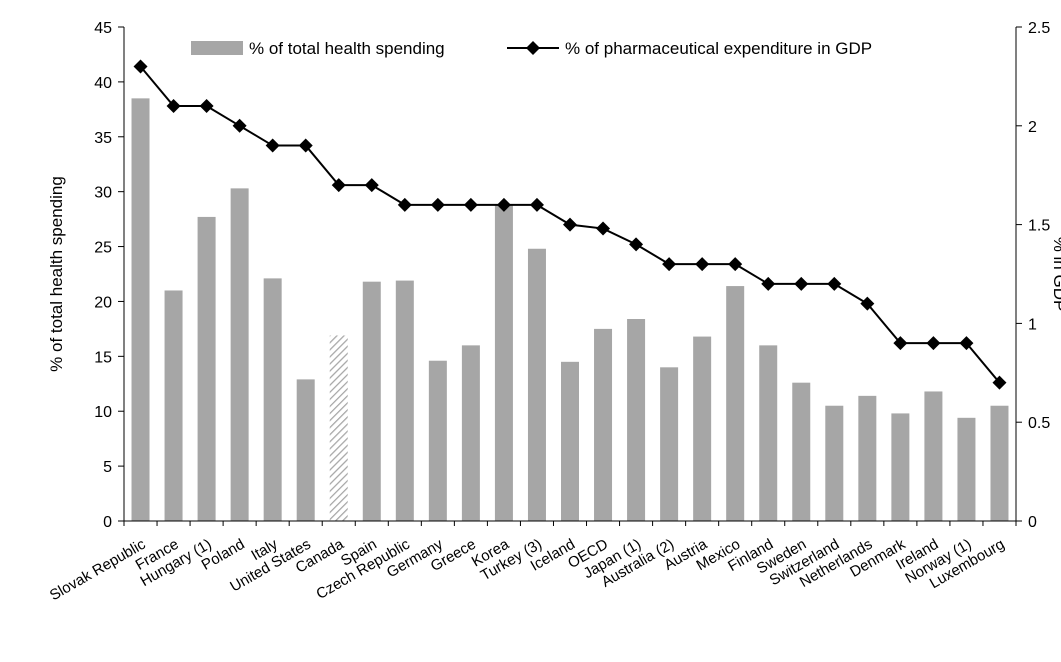  What do you see at coordinates (1032, 127) in the screenshot?
I see `right-tick-label-4: 2` at bounding box center [1032, 127].